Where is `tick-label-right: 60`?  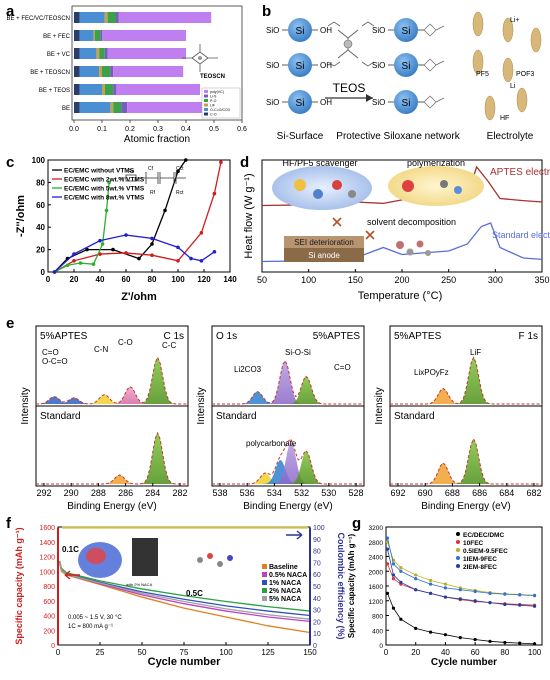 tick-label-right: 60 is located at coordinates (317, 575).